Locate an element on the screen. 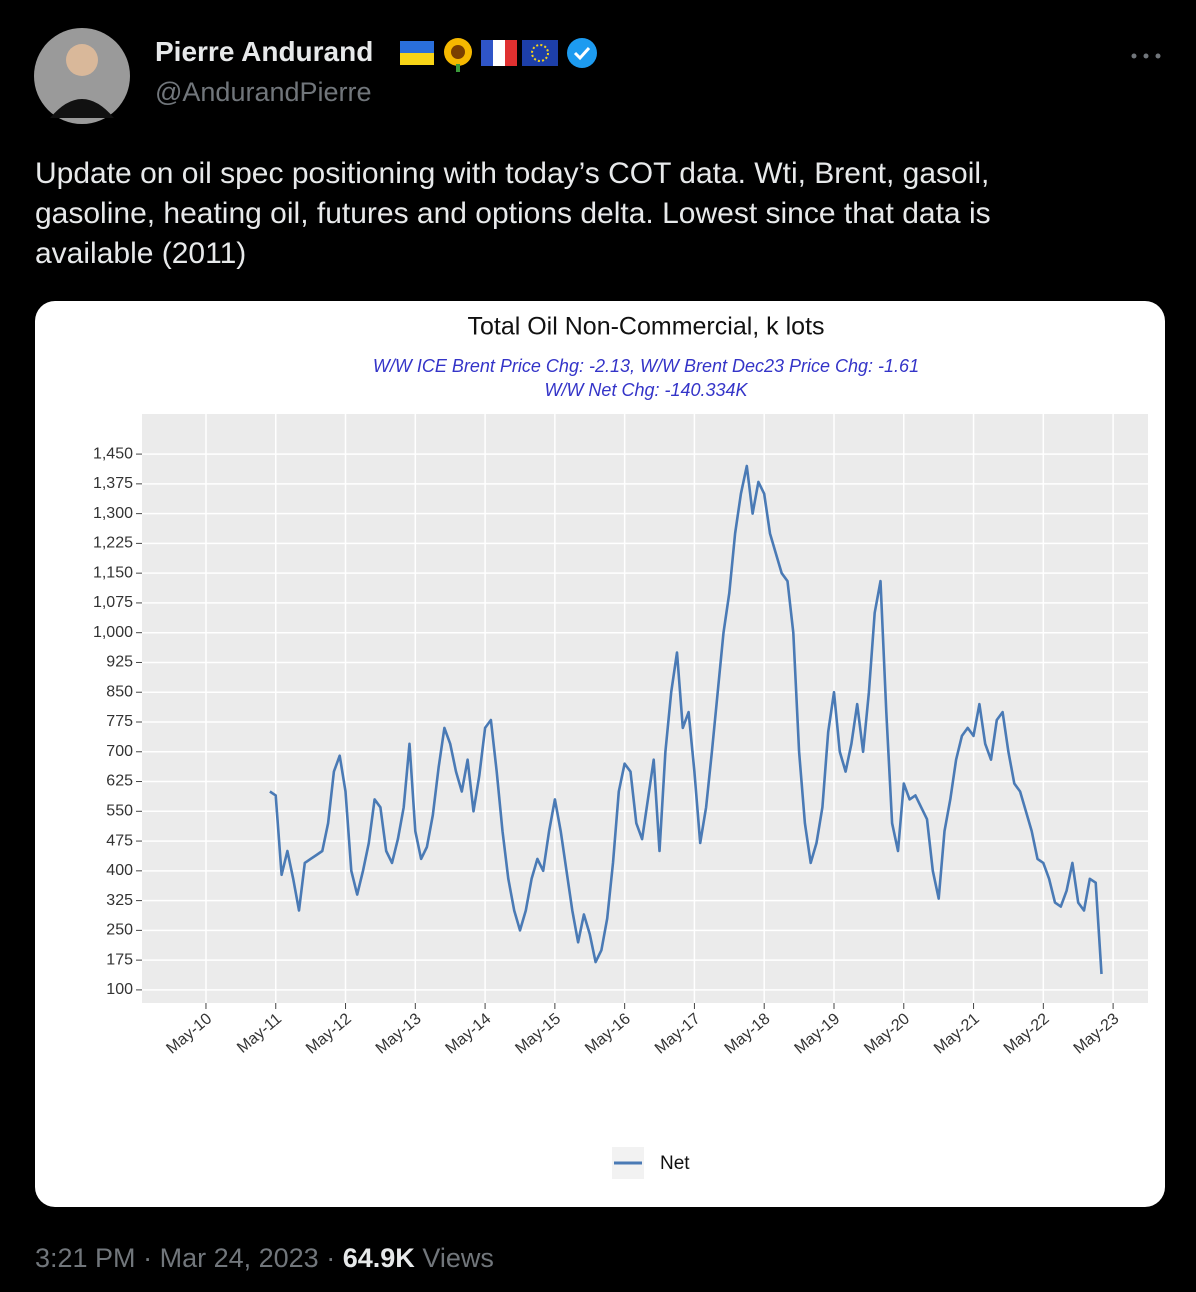  chart-subtitle: W/W Net Chg: -140.334K is located at coordinates (646, 390).